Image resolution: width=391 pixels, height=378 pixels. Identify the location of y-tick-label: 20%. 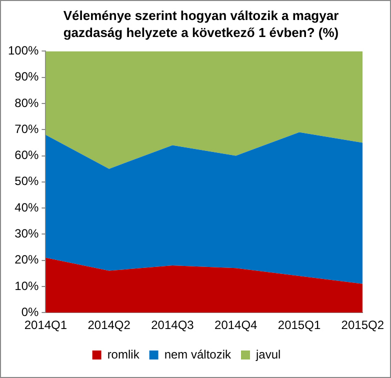
(27, 259).